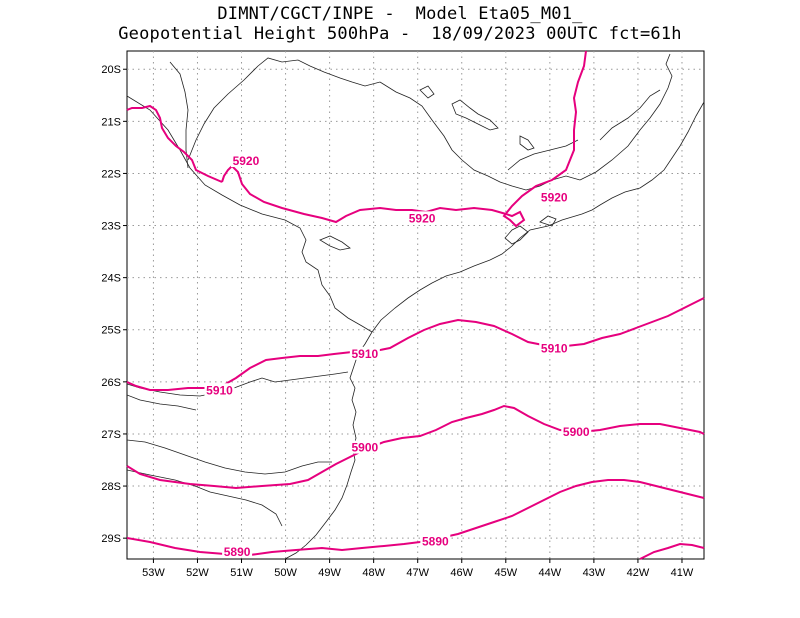 The image size is (800, 618). Describe the element at coordinates (111, 227) in the screenshot. I see `lat-tick-label: 23S` at that location.